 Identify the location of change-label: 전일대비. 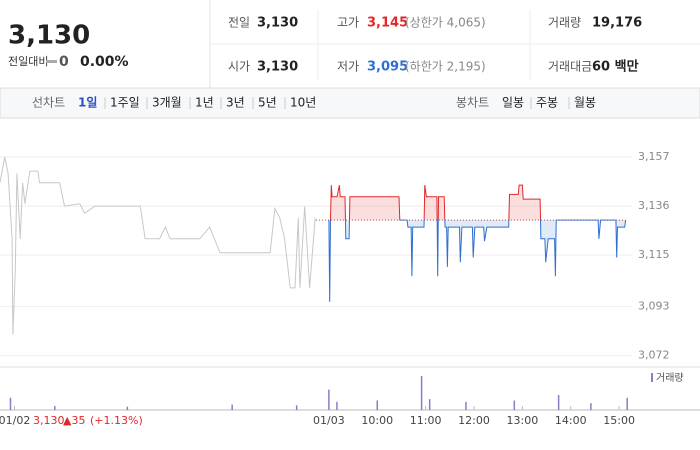
(28, 61).